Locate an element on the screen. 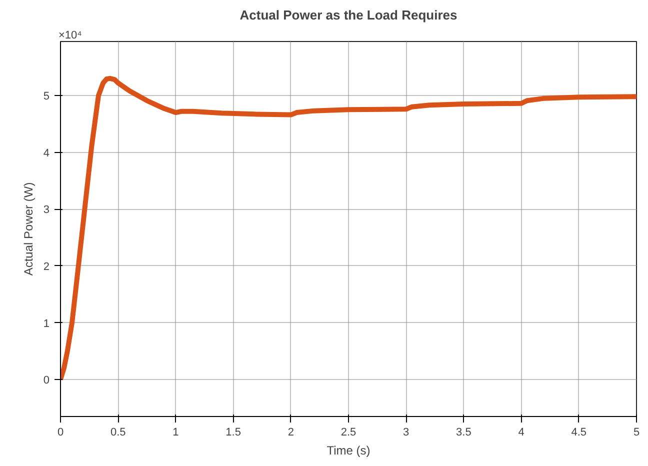  x-tick-label: 3.5 is located at coordinates (464, 432).